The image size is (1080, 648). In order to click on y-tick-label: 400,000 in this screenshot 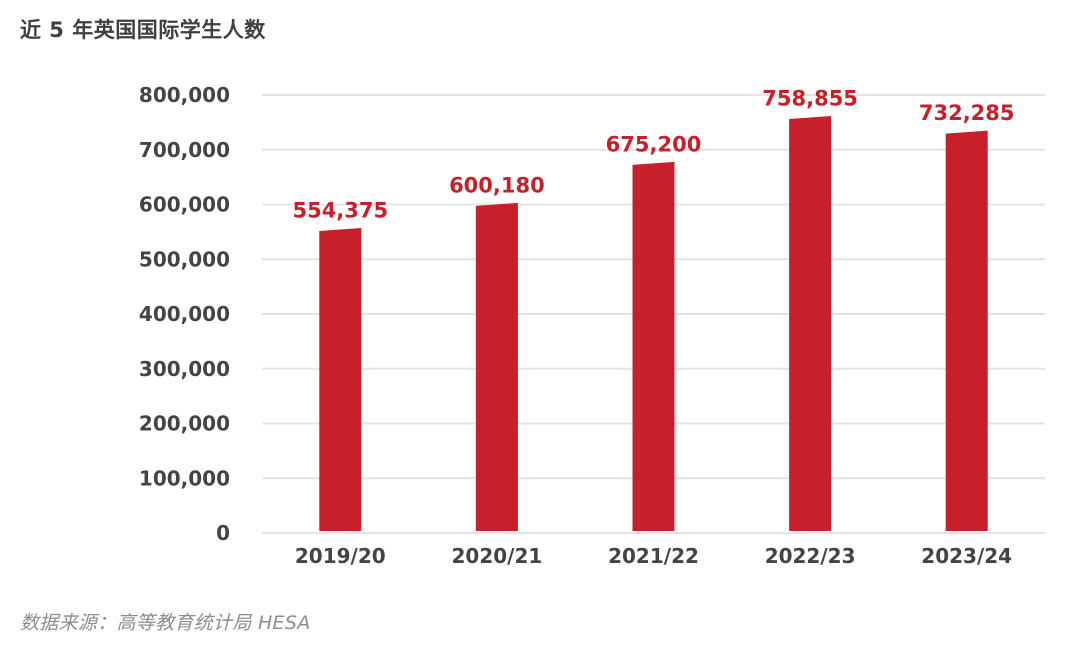, I will do `click(184, 314)`.